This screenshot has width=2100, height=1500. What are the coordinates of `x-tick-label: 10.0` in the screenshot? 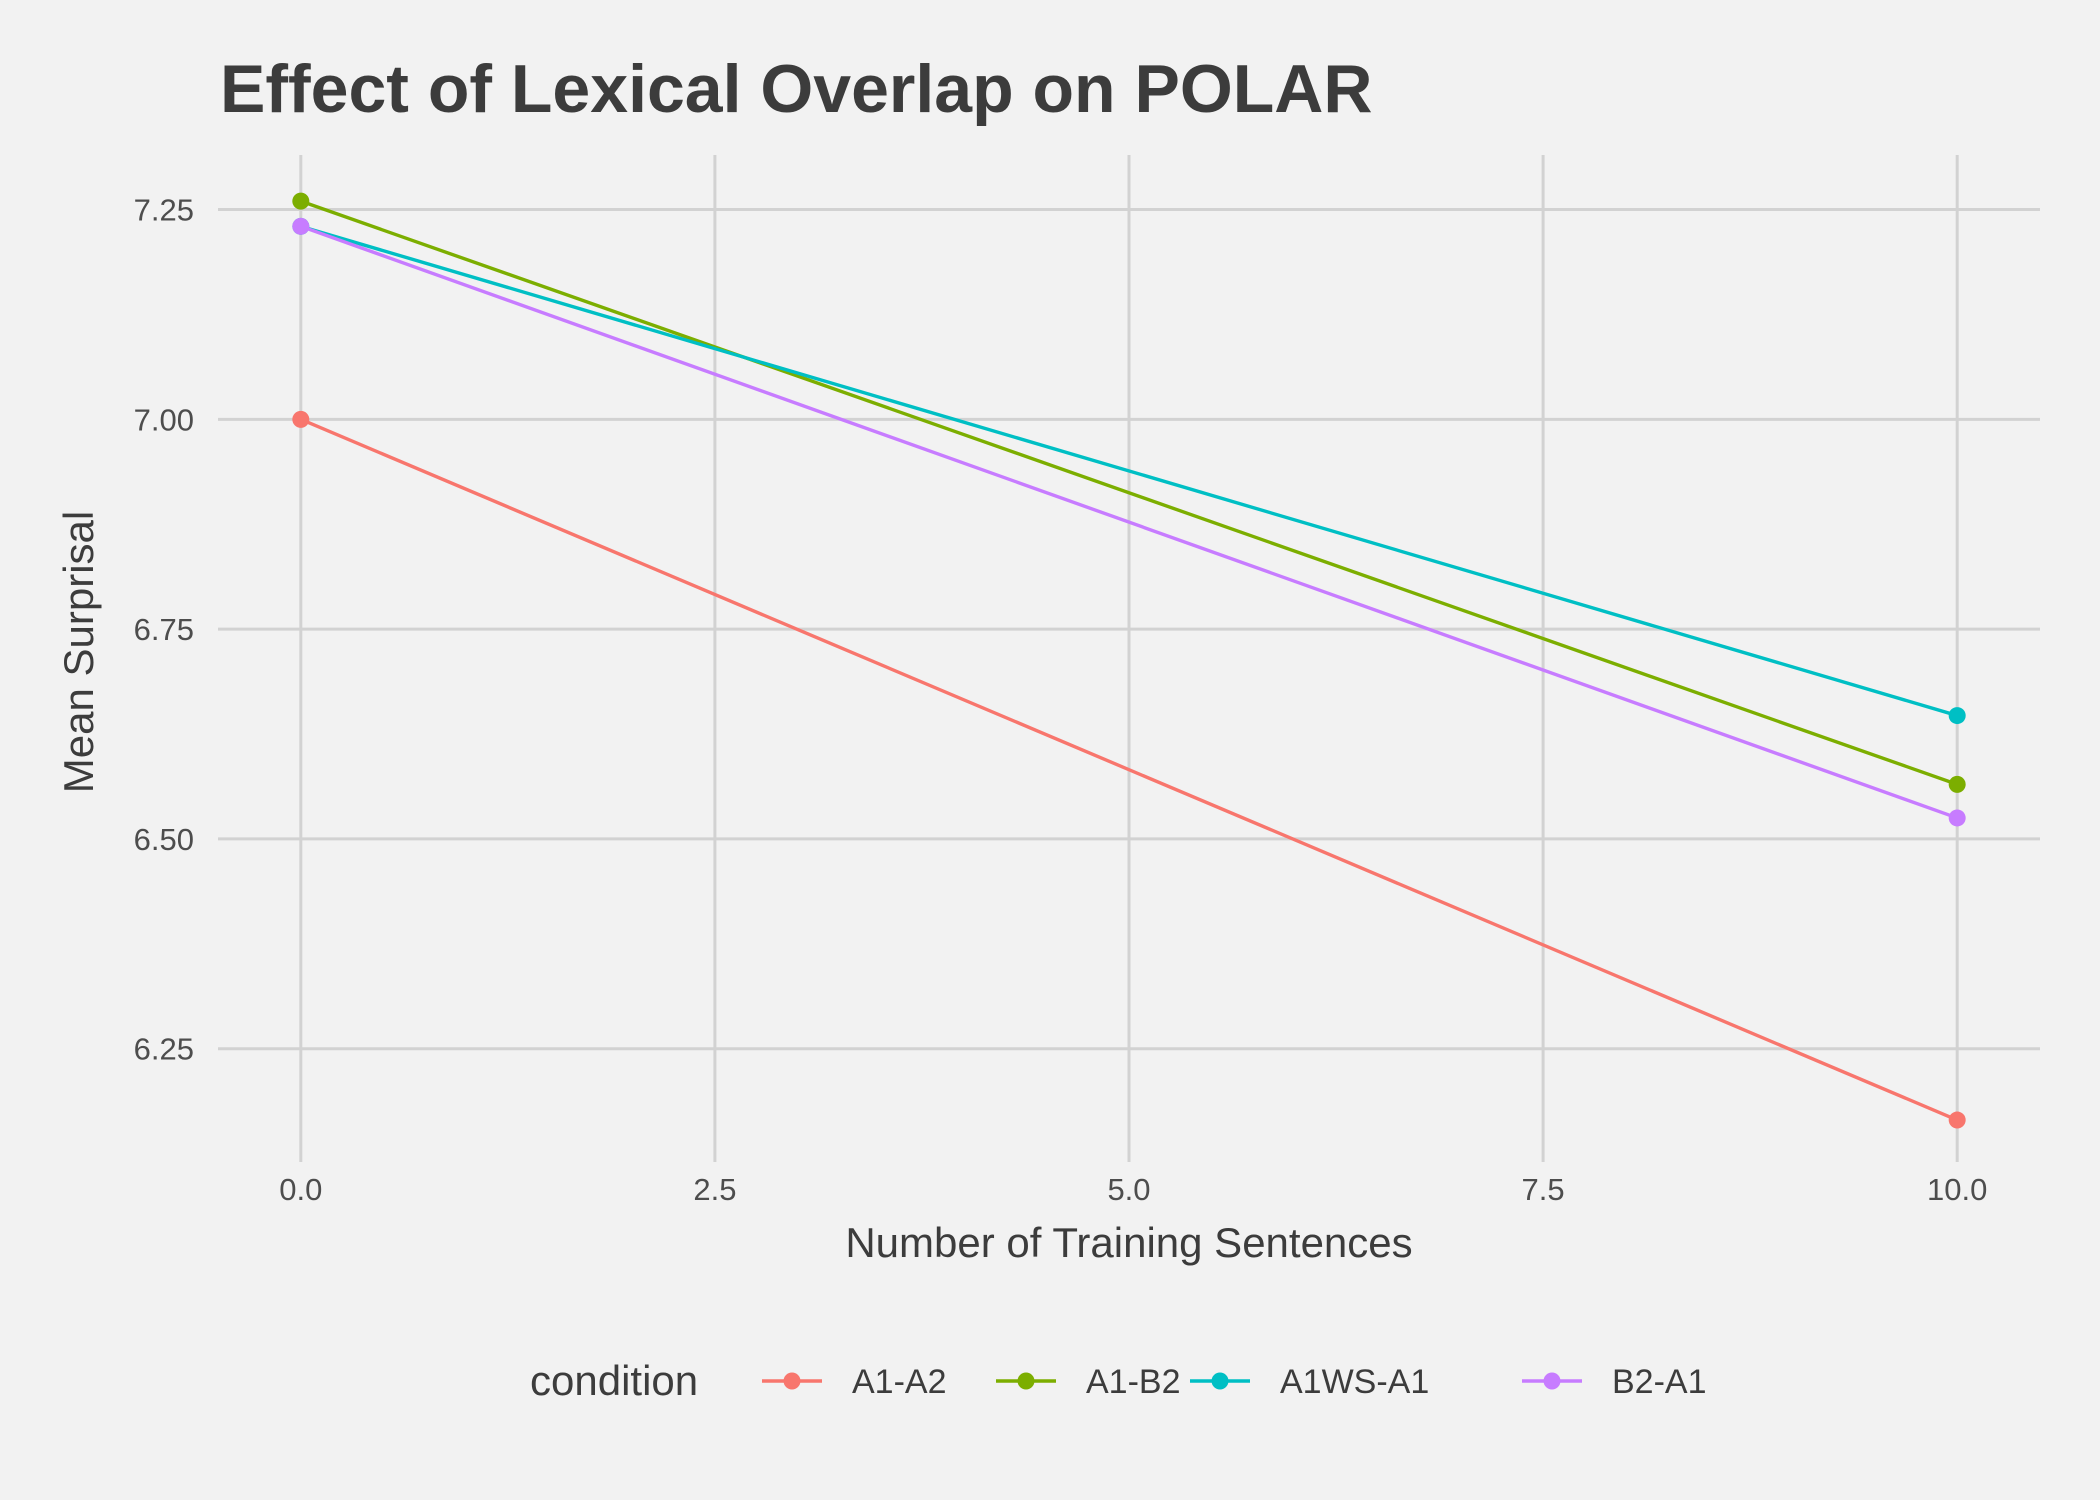 It's located at (1957, 1189).